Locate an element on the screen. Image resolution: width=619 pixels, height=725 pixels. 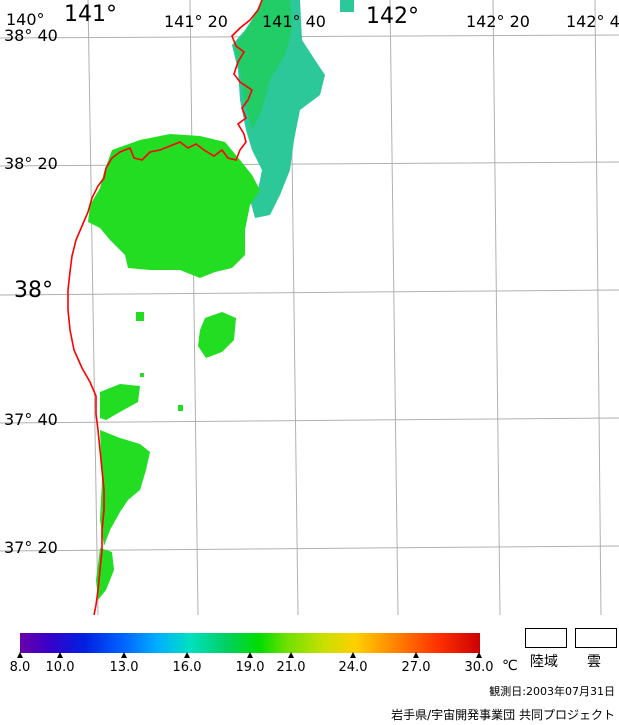
tick-label: 30.0 is located at coordinates (479, 667).